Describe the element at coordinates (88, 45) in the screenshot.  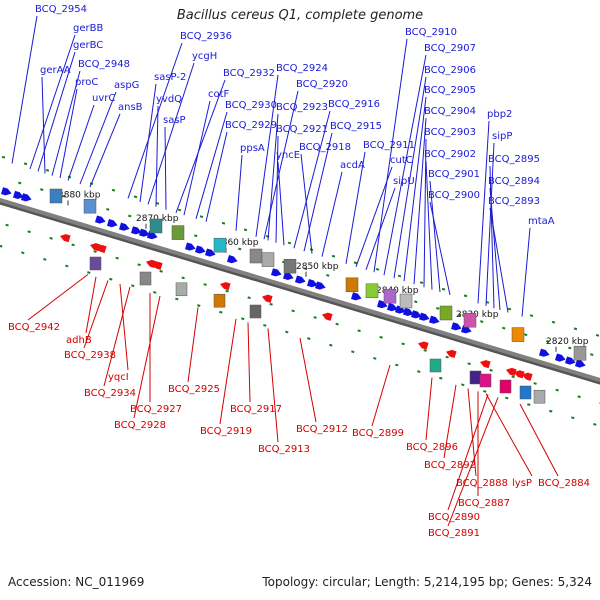
I see `forward-gene-label: gerBC` at that location.